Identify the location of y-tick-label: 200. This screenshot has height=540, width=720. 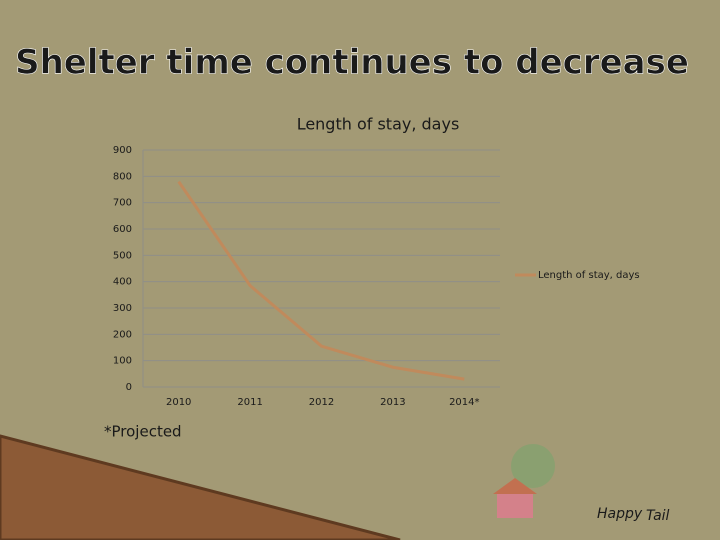
(122, 334).